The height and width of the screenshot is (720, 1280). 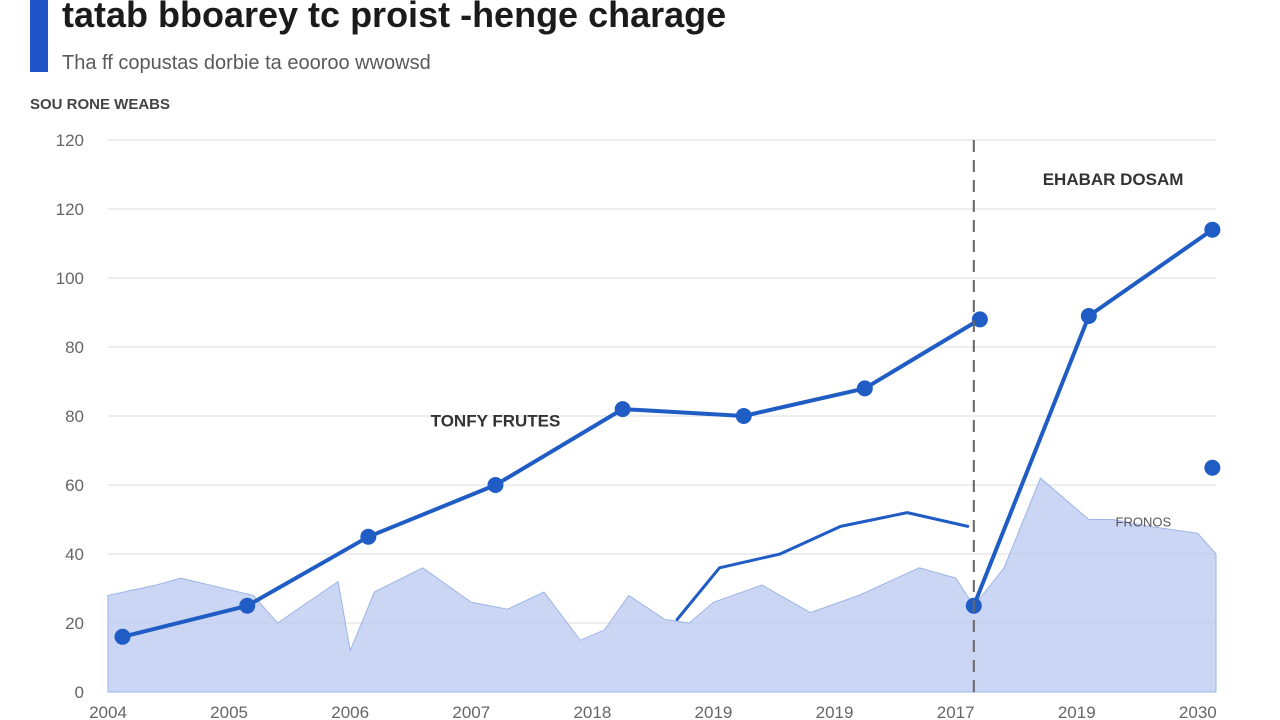 I want to click on chart-title: tatab bboarey tc proist -henge charage, so click(x=394, y=17).